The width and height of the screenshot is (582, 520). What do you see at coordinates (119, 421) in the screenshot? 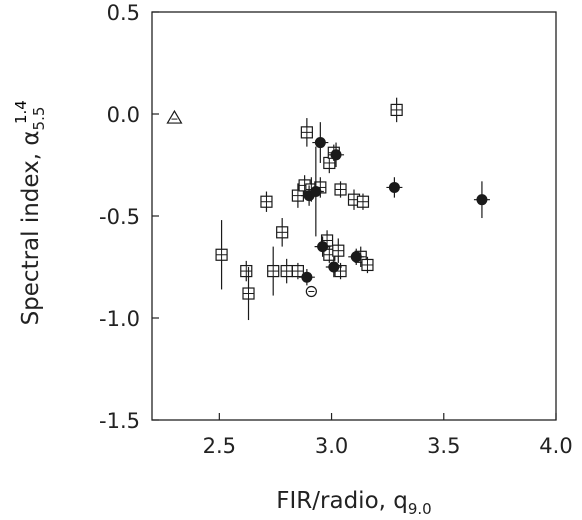
I see `y-tick-label: -1.5` at bounding box center [119, 421].